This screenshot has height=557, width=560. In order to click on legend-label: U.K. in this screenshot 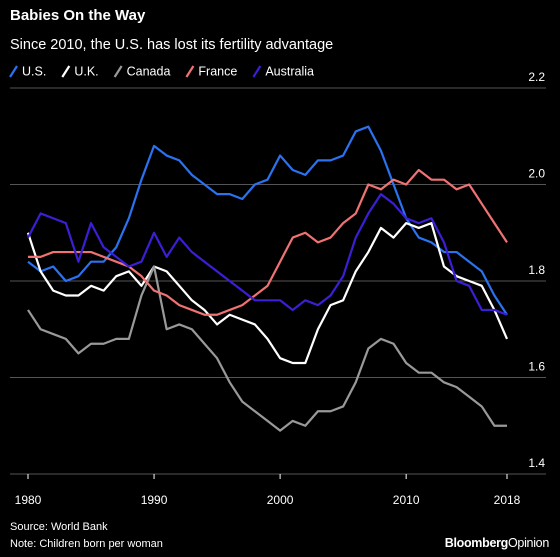, I will do `click(86, 71)`.